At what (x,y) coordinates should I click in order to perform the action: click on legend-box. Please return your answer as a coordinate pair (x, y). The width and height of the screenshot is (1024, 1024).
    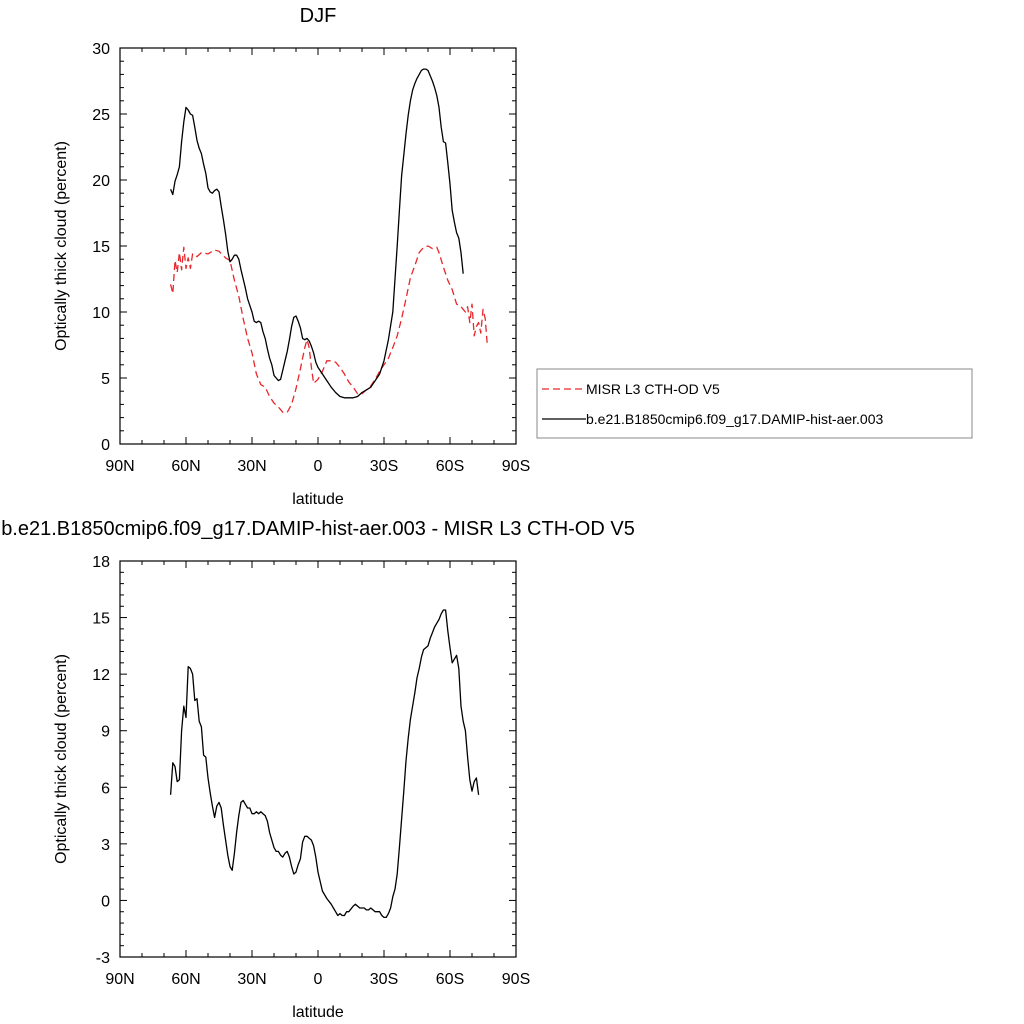
    Looking at the image, I should click on (754, 403).